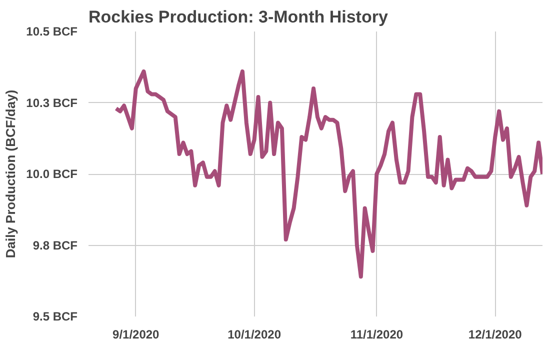 This screenshot has height=344, width=557. Describe the element at coordinates (52, 103) in the screenshot. I see `y-tick-label: 10.3 BCF` at that location.